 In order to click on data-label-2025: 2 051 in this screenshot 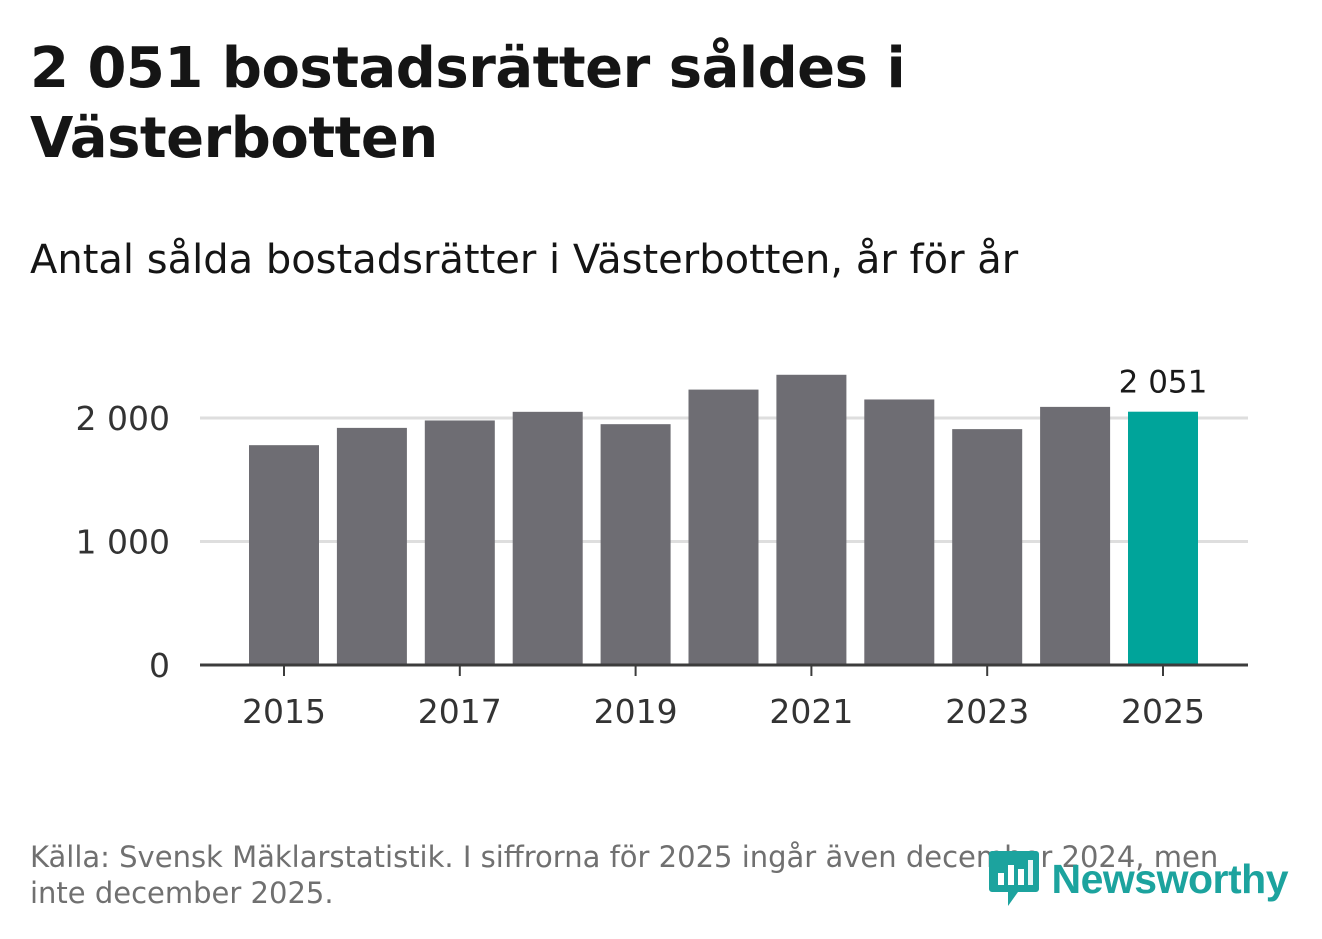, I will do `click(1163, 383)`.